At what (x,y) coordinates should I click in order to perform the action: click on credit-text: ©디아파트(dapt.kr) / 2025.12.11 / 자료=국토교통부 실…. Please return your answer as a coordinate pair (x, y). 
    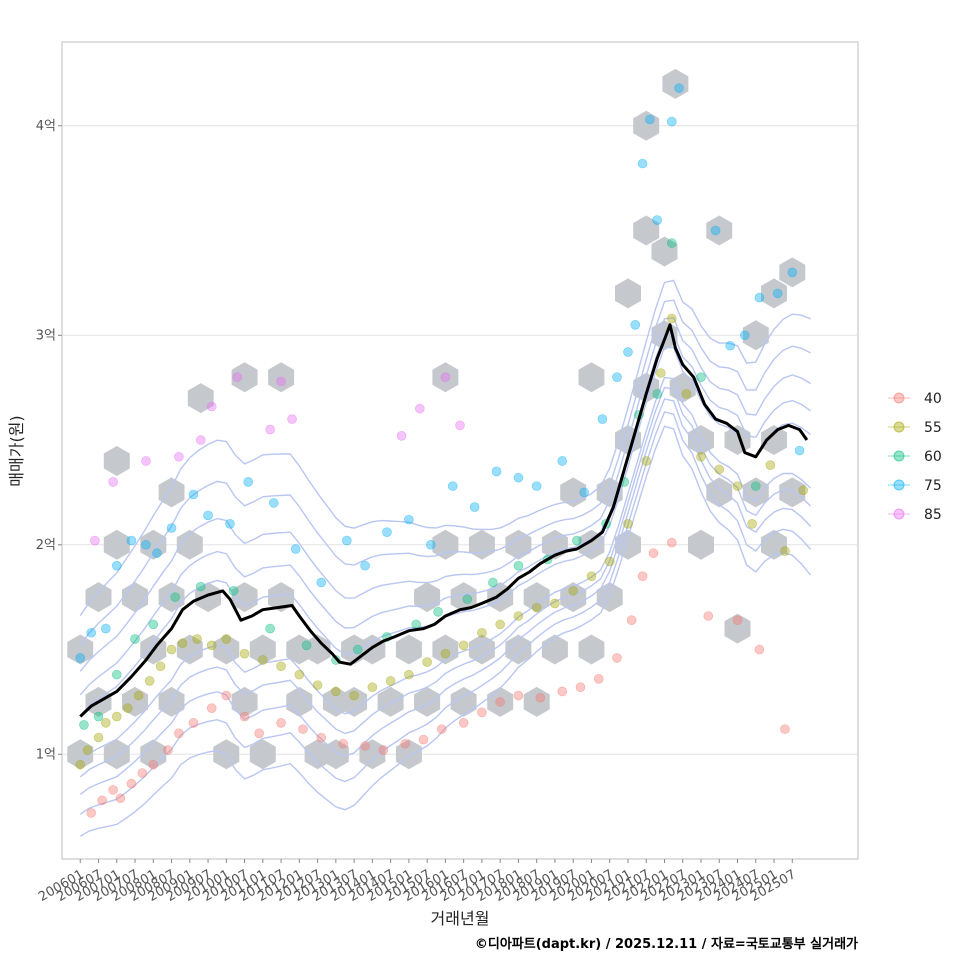
    Looking at the image, I should click on (666, 944).